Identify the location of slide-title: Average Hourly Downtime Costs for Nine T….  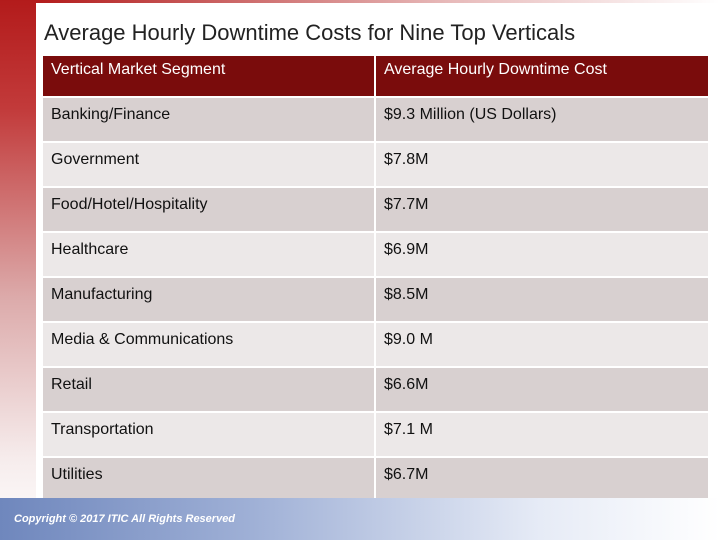
(310, 32).